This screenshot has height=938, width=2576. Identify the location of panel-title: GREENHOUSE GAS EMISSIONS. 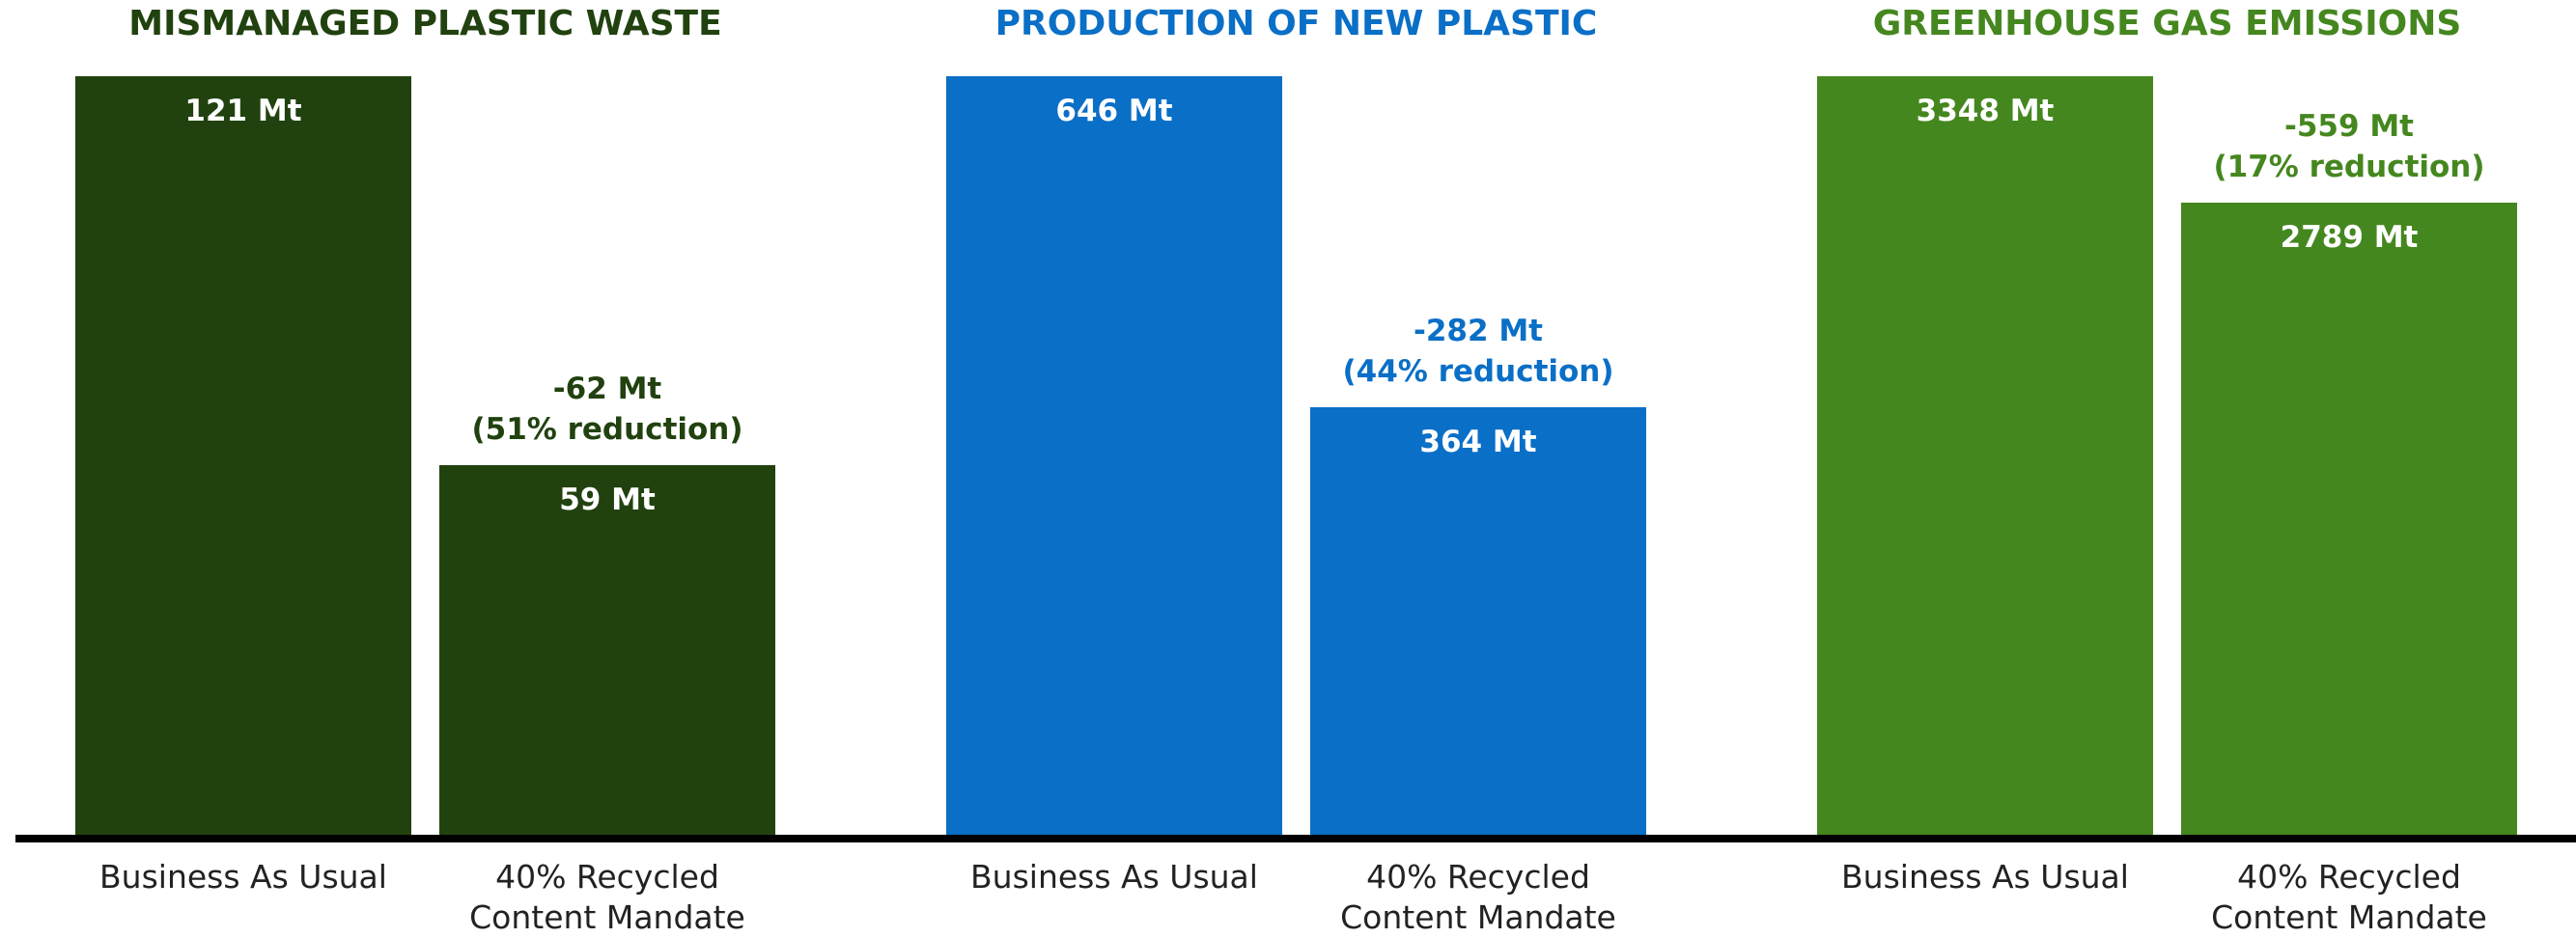
(2167, 23).